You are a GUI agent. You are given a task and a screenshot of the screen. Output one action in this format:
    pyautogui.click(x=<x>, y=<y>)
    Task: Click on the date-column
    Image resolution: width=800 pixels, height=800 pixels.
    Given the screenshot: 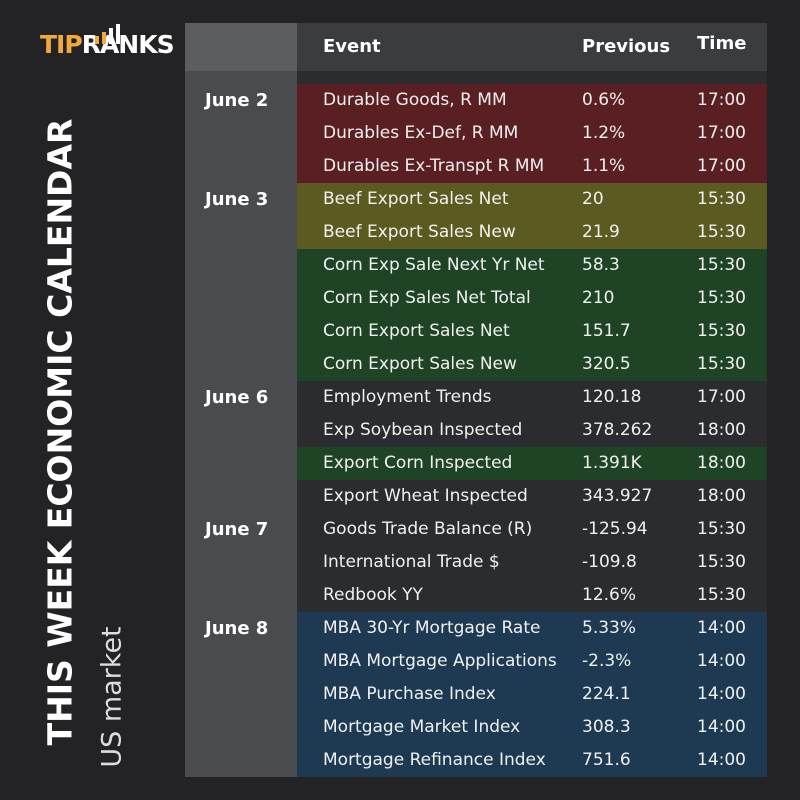 What is the action you would take?
    pyautogui.click(x=241, y=400)
    